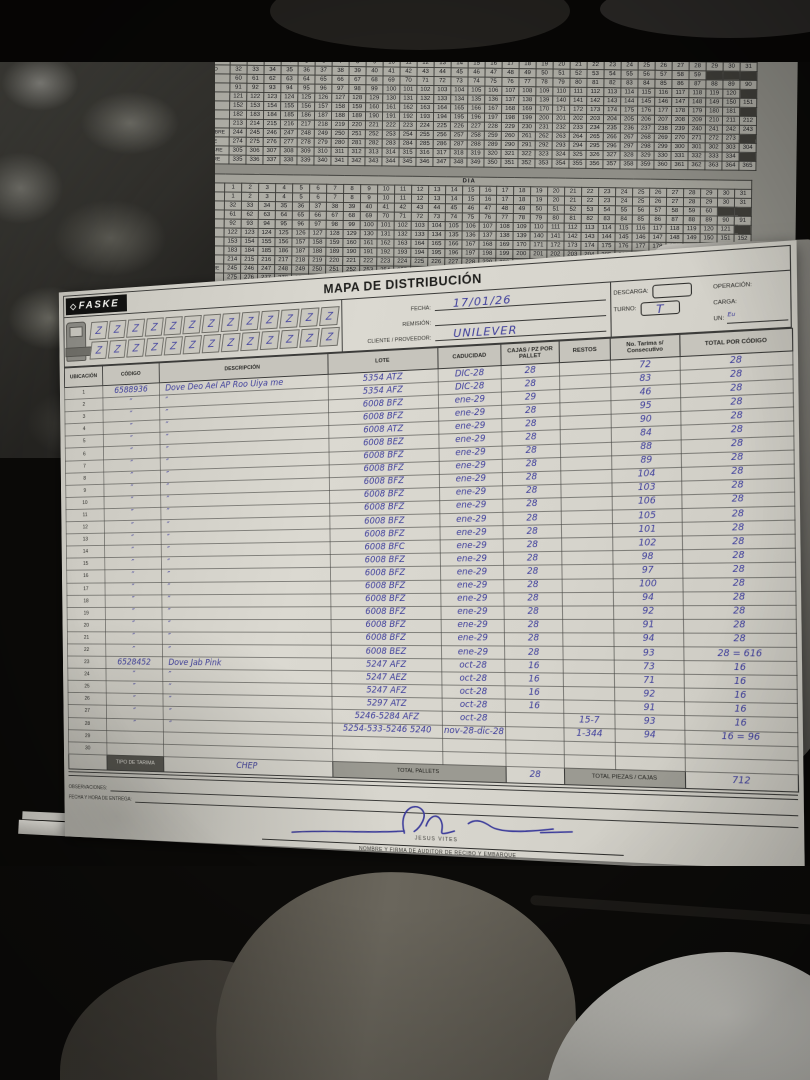 The width and height of the screenshot is (810, 1080). What do you see at coordinates (714, 93) in the screenshot?
I see `cal-day-value: 119` at bounding box center [714, 93].